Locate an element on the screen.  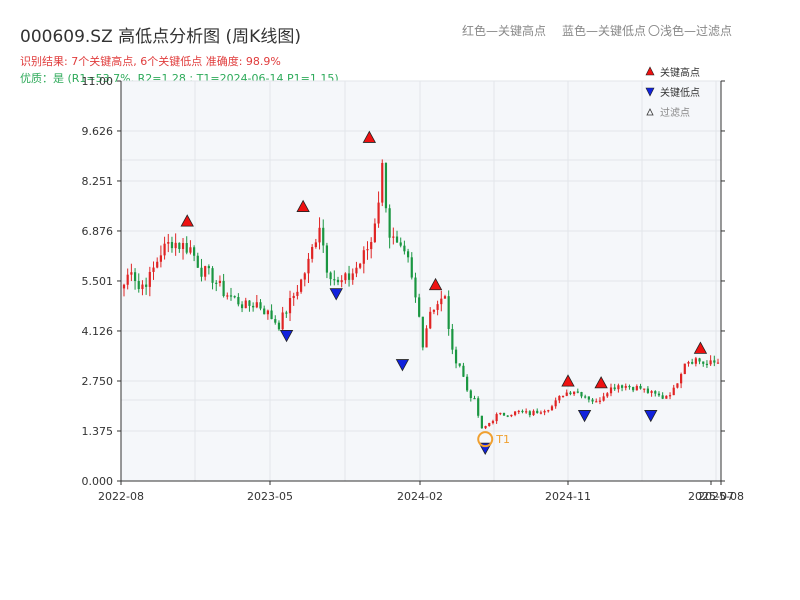
result-summary: 识别结果: 7个关键高点, 6个关键低点 准确度: 98.9% is located at coordinates (150, 61).